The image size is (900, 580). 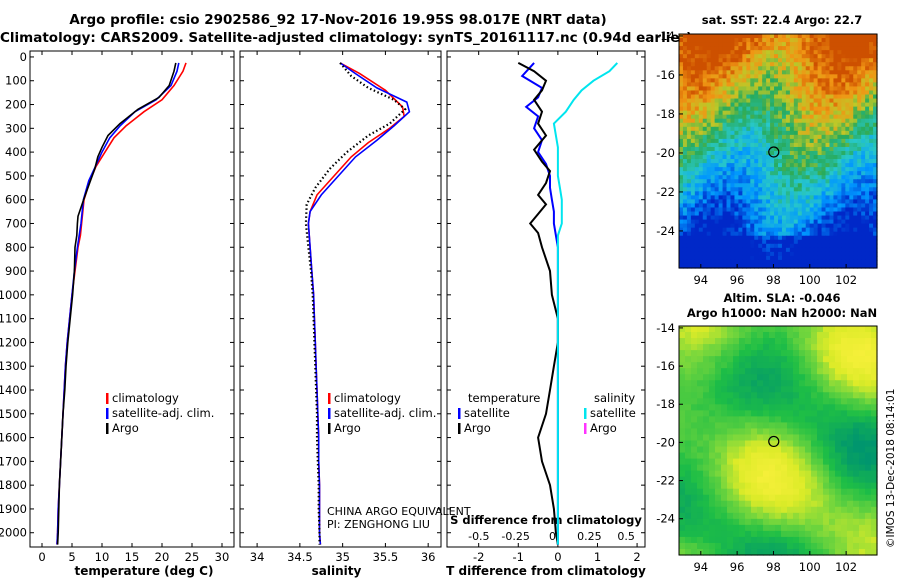 What do you see at coordinates (125, 428) in the screenshot?
I see `legend-temp-label: Argo` at bounding box center [125, 428].